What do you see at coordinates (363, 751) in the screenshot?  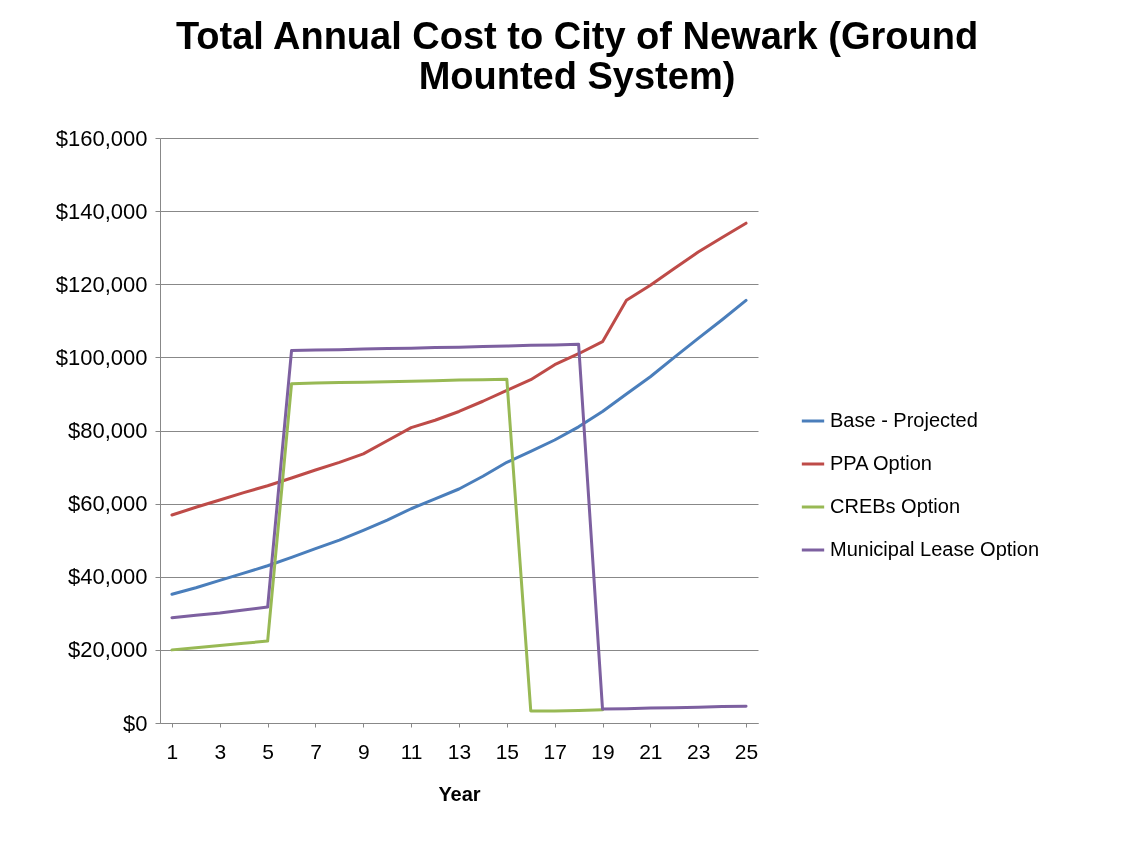 I see `x-tick-label: 9` at bounding box center [363, 751].